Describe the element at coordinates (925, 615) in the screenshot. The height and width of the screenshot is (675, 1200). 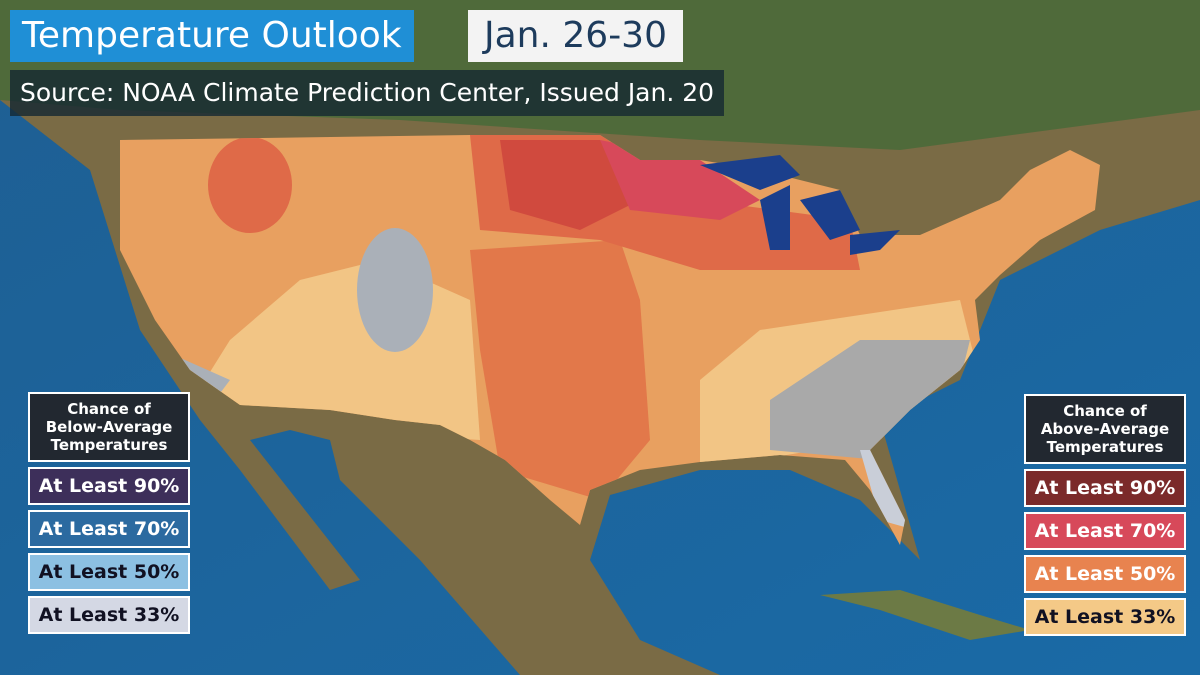
I see `cuba` at that location.